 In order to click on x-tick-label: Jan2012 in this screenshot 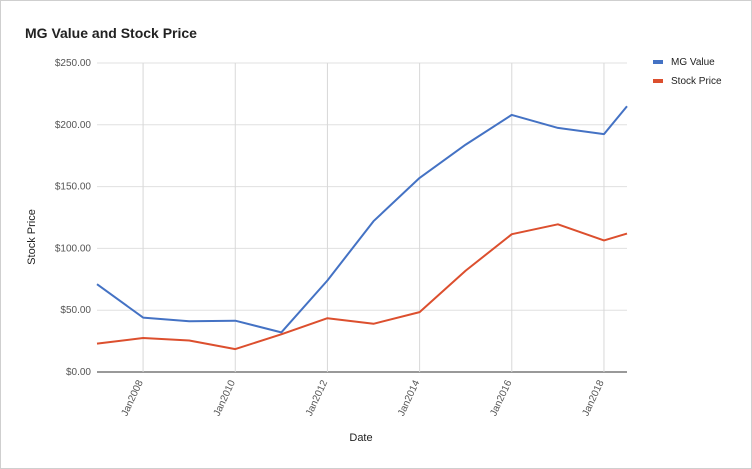, I will do `click(317, 398)`.